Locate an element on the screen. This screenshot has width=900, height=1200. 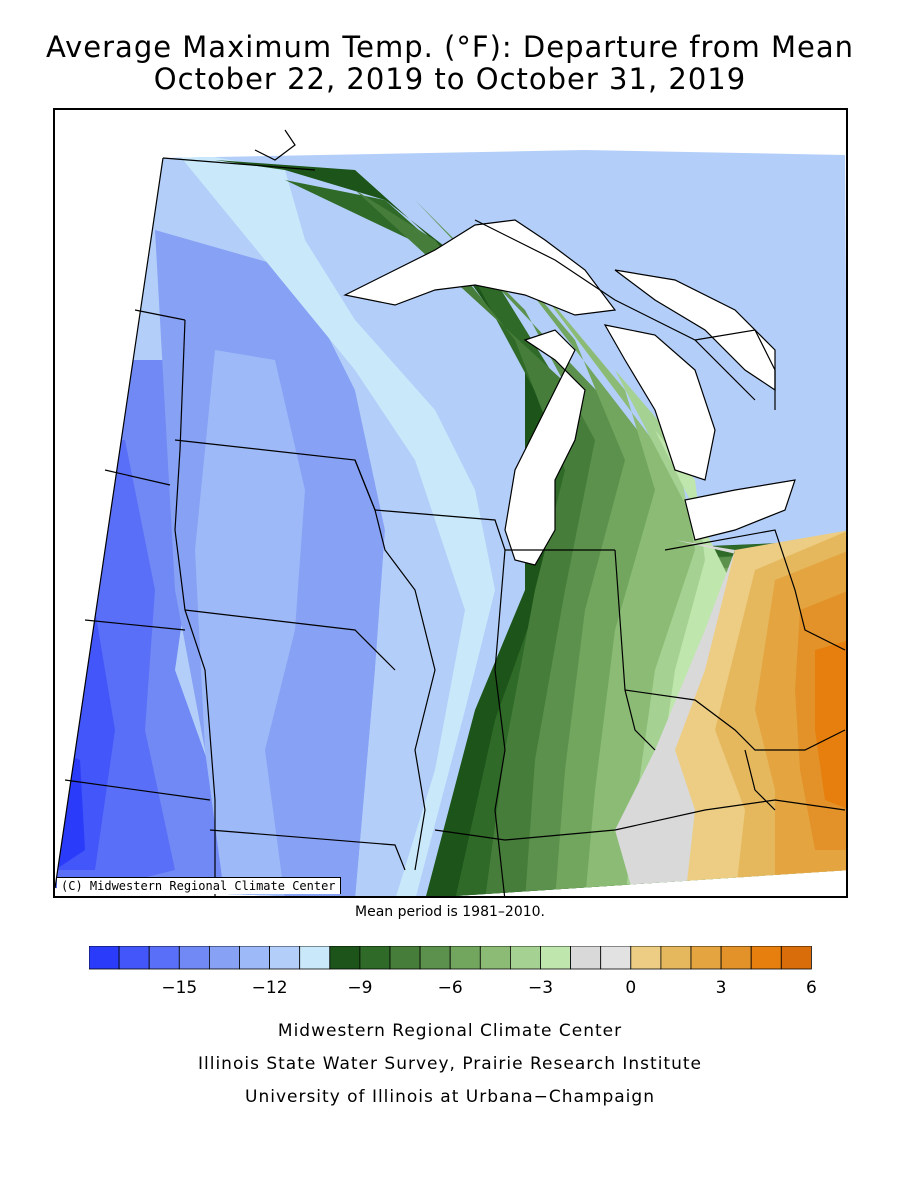
color-legend: −15 −12 −9 −6 −3 0 3 6 is located at coordinates (453, 972).